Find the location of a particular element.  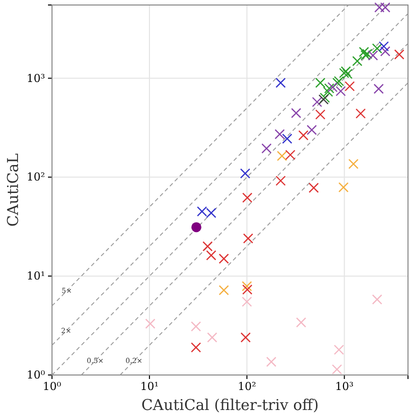

x-tick-label: 10¹ is located at coordinates (149, 386).